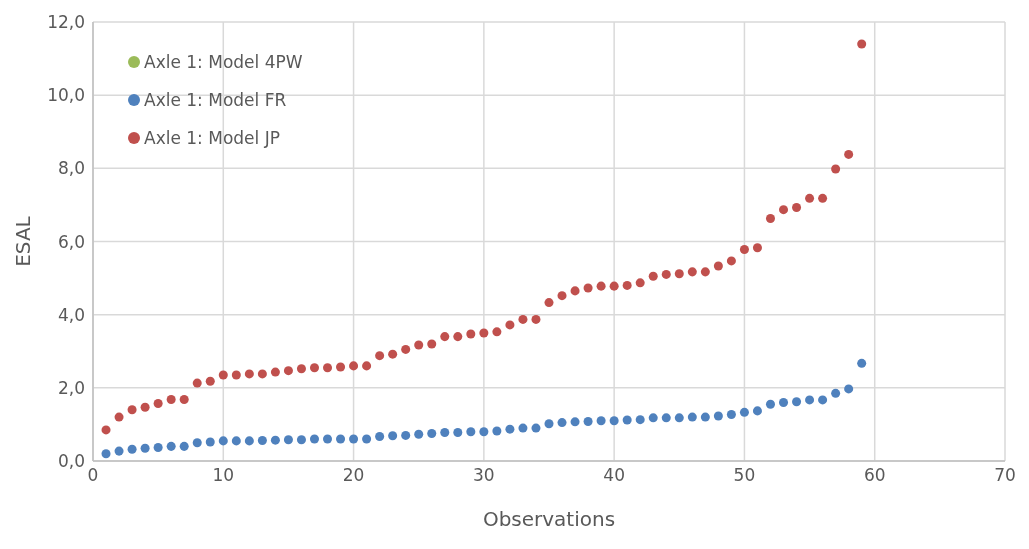 The width and height of the screenshot is (1029, 549). What do you see at coordinates (23, 241) in the screenshot?
I see `y-axis-title: ESAL` at bounding box center [23, 241].